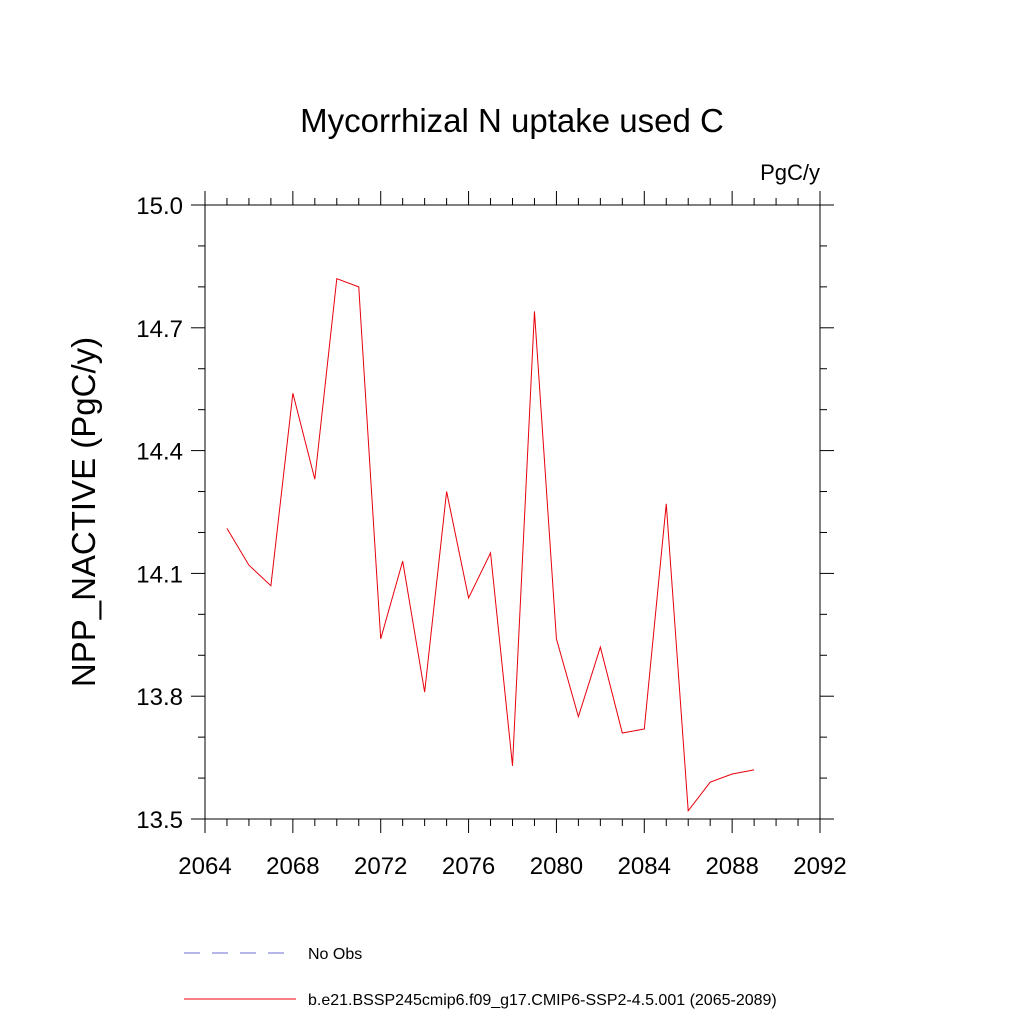 Image resolution: width=1024 pixels, height=1024 pixels. What do you see at coordinates (159, 820) in the screenshot?
I see `y-tick-label: 13.5` at bounding box center [159, 820].